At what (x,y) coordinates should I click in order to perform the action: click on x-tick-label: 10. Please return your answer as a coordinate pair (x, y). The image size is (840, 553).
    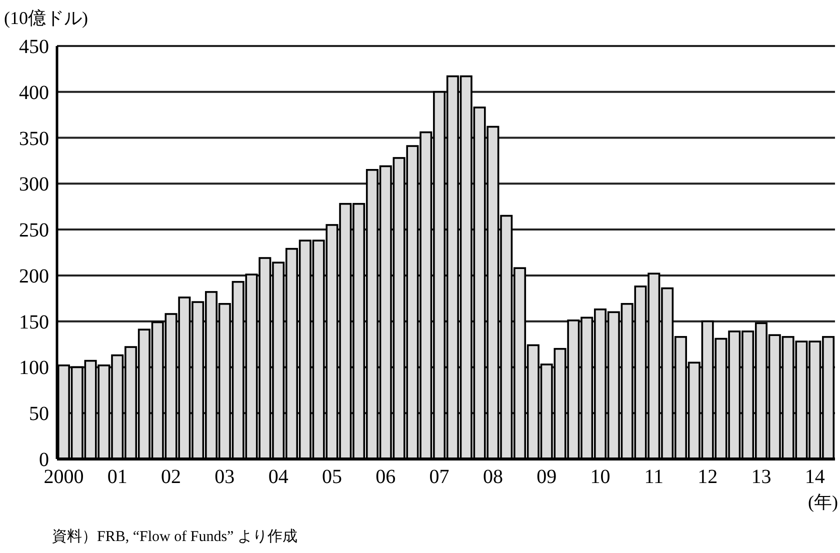
    Looking at the image, I should click on (600, 477).